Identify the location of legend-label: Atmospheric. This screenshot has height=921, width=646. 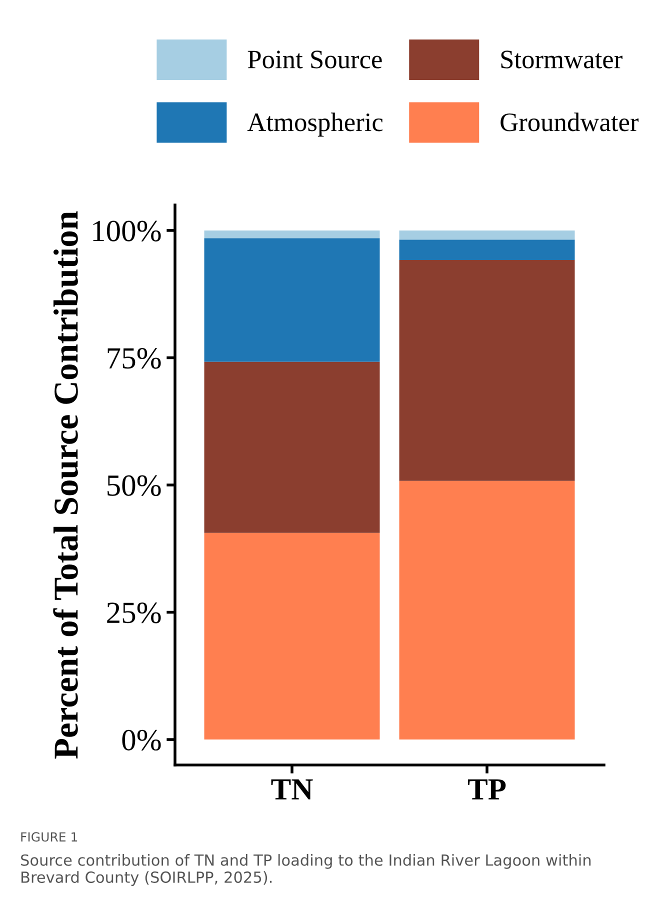
(315, 124).